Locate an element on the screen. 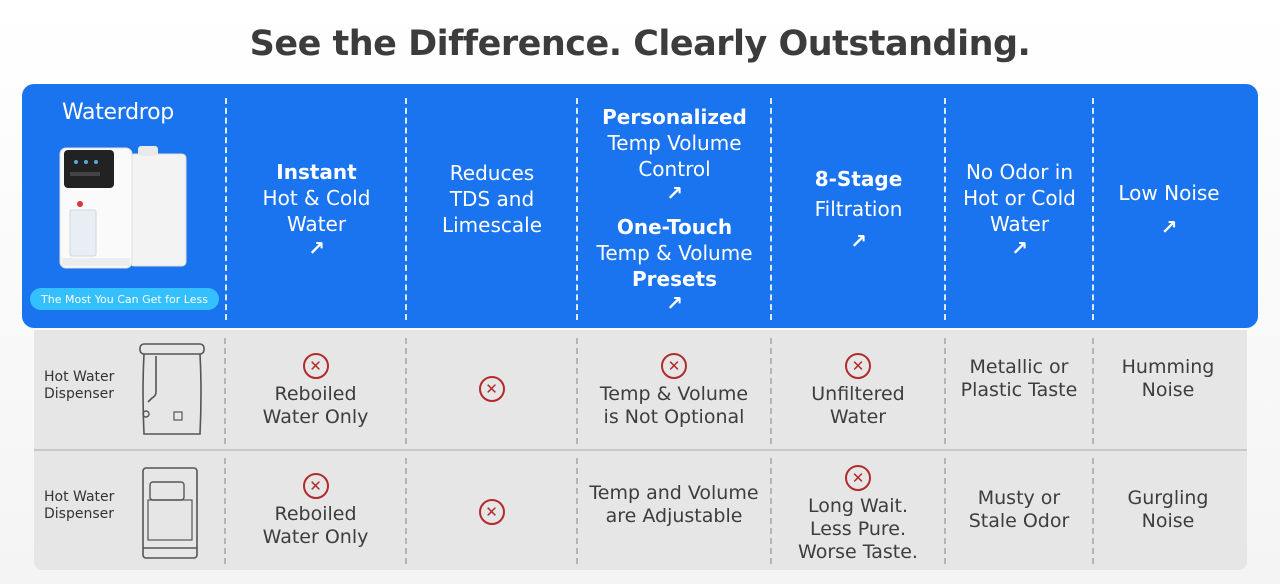 The width and height of the screenshot is (1280, 584). feature-line: Filtration is located at coordinates (858, 209).